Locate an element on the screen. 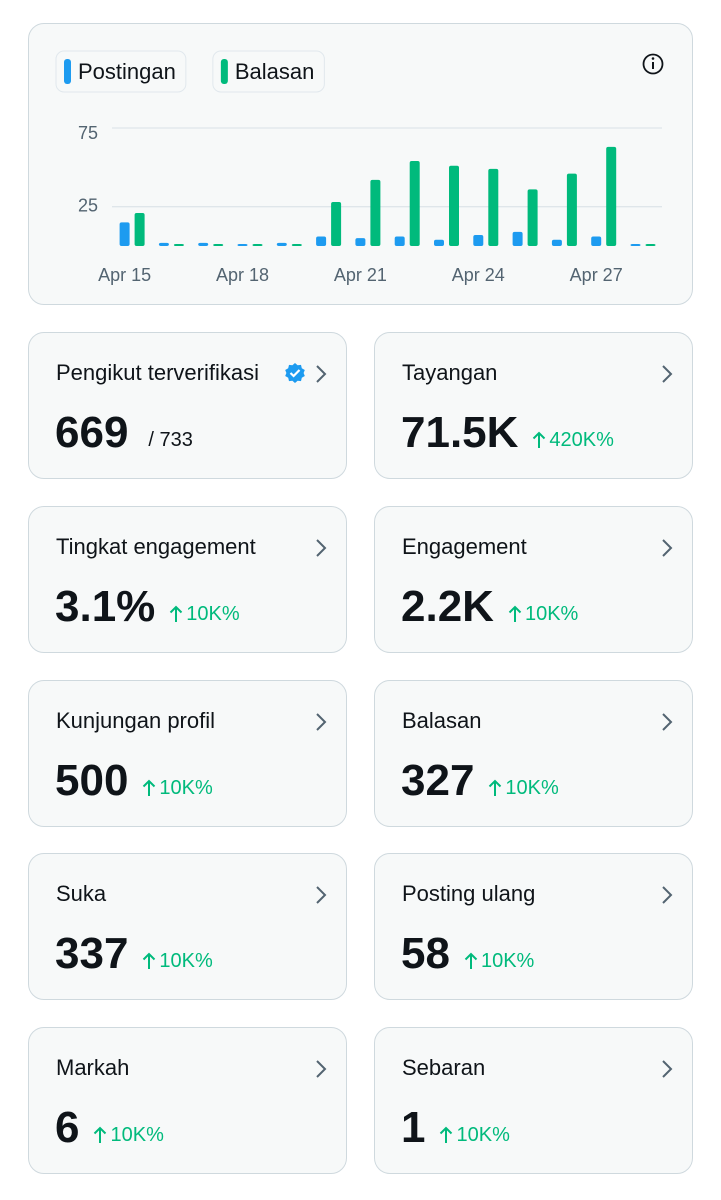  metric-value: 669 is located at coordinates (92, 432).